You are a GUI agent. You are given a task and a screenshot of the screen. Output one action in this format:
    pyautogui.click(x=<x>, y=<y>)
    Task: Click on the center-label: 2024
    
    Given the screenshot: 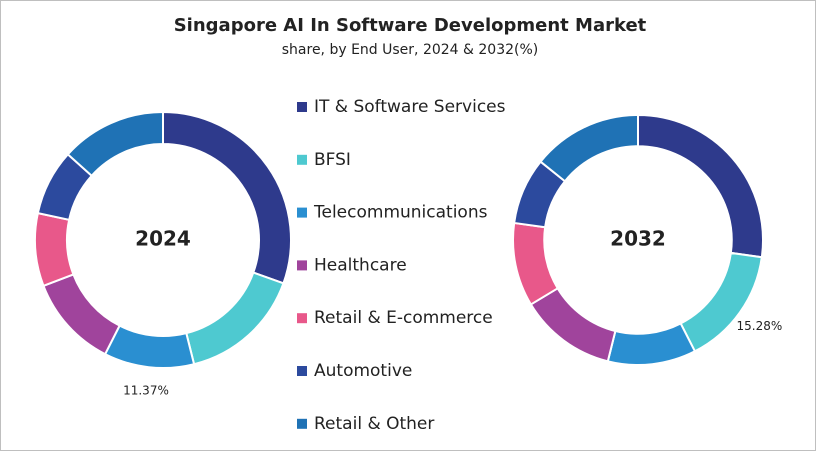 What is the action you would take?
    pyautogui.click(x=163, y=239)
    